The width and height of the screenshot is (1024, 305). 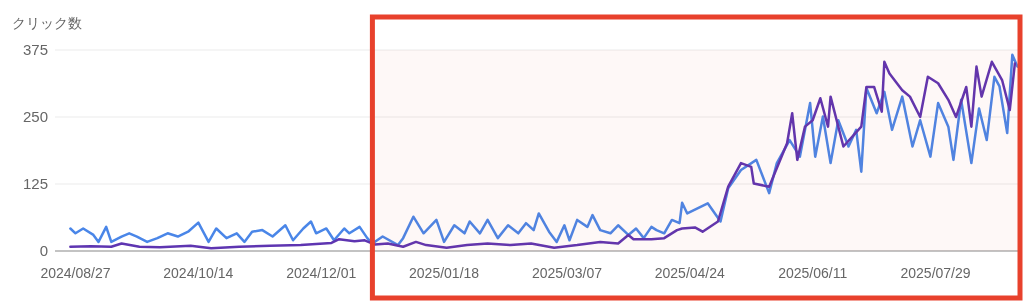 What do you see at coordinates (35, 49) in the screenshot?
I see `y-tick-label: 375` at bounding box center [35, 49].